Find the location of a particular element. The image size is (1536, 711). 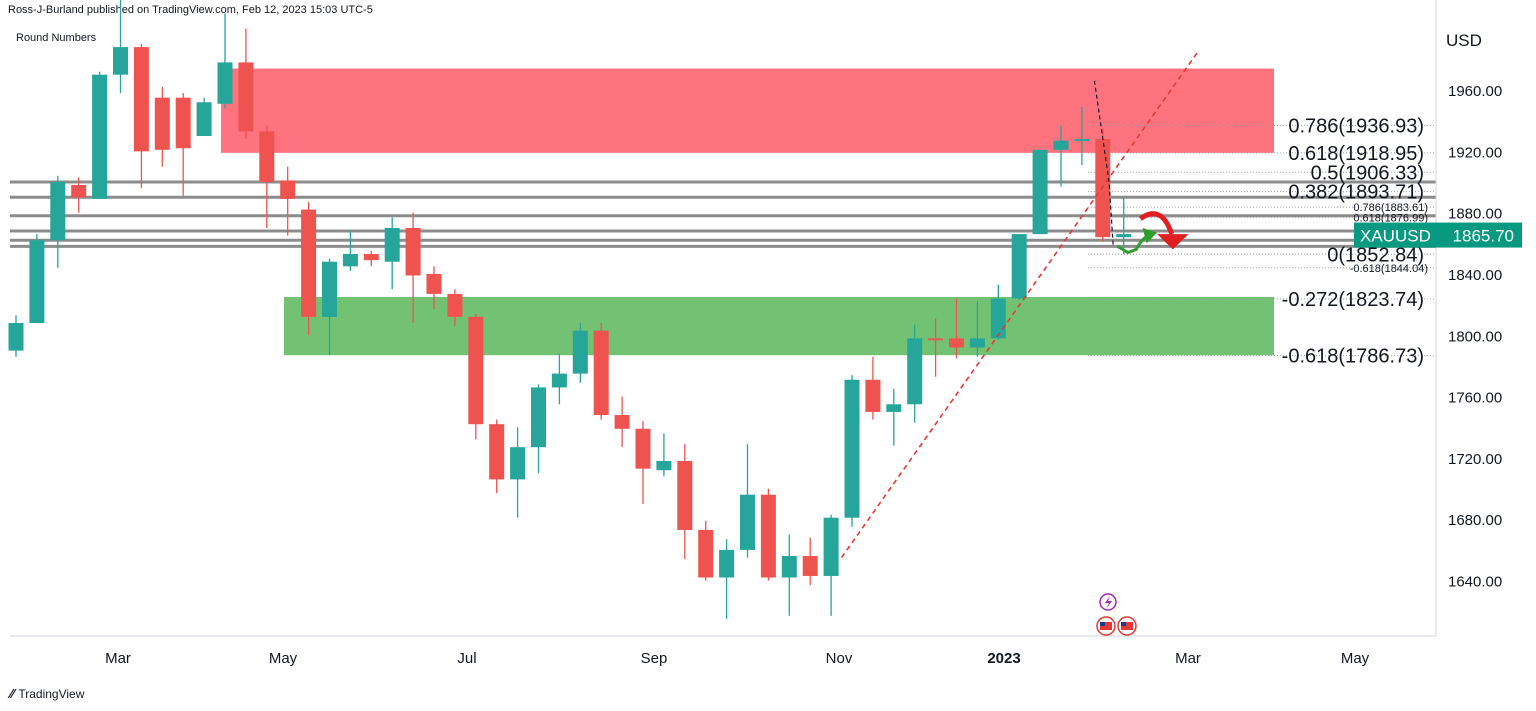

y-tick-label: 1920.00 is located at coordinates (1475, 152).